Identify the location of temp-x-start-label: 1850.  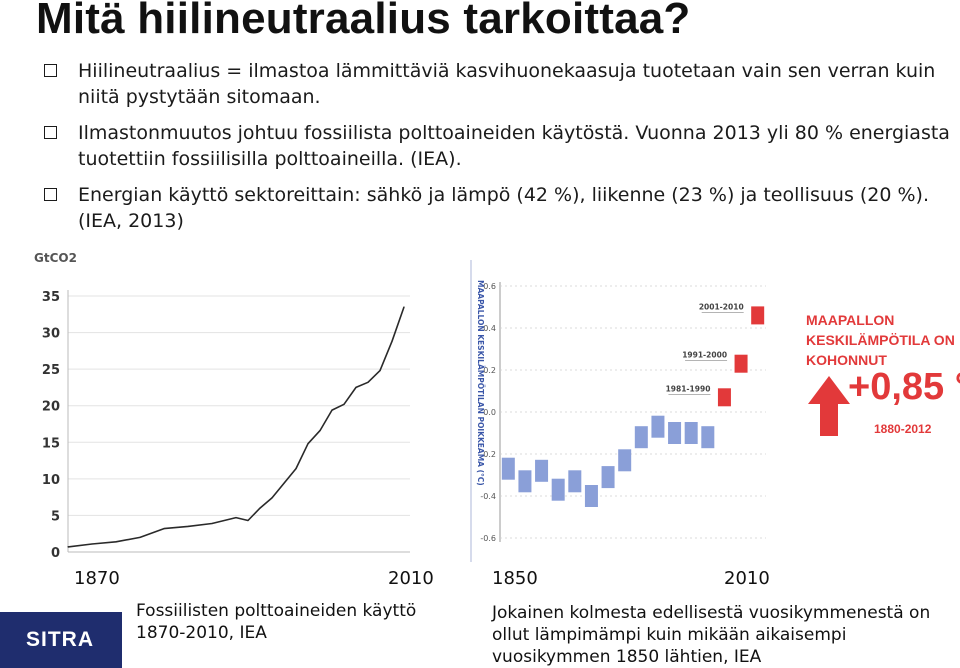
(515, 578).